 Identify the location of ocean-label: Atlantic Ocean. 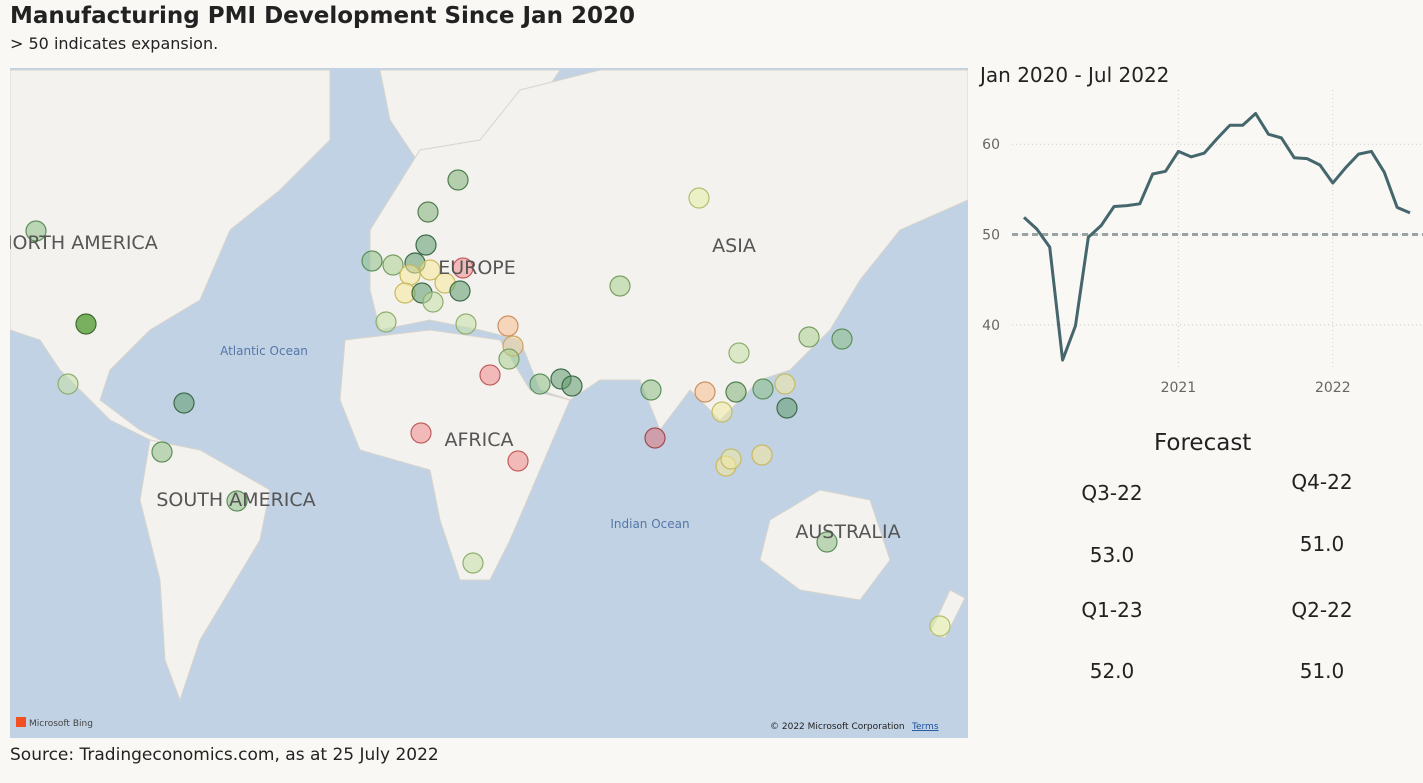
(264, 351).